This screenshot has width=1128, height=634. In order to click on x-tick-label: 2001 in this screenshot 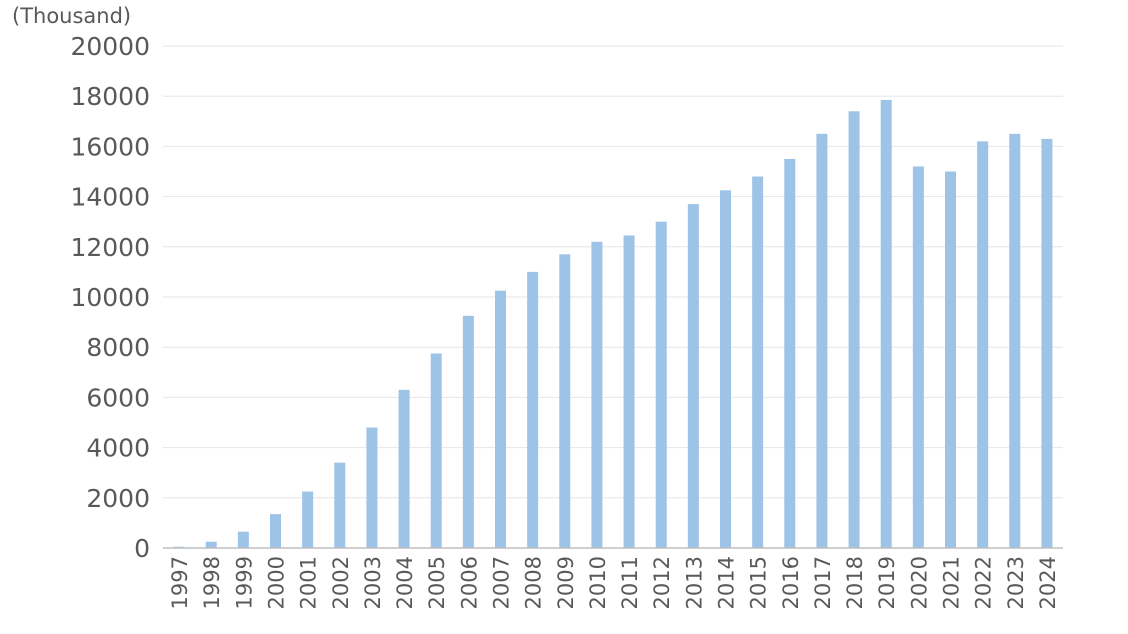, I will do `click(309, 582)`.